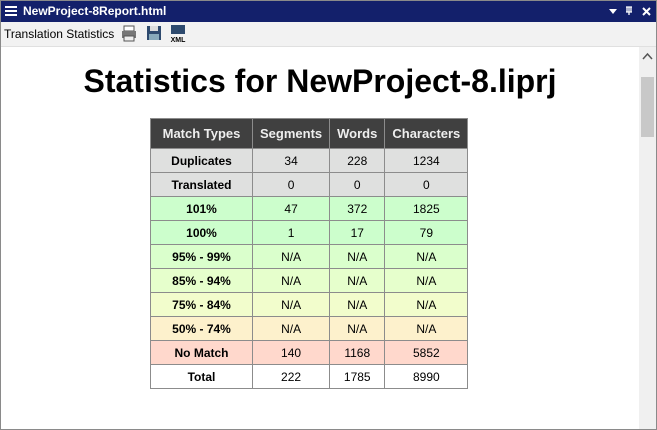 The width and height of the screenshot is (657, 430). What do you see at coordinates (291, 133) in the screenshot?
I see `header-cell: Segments` at bounding box center [291, 133].